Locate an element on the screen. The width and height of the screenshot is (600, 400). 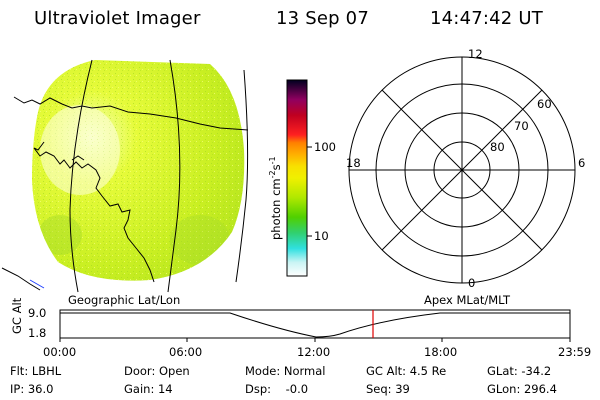
status-filter: Flt: LBHL is located at coordinates (36, 371).